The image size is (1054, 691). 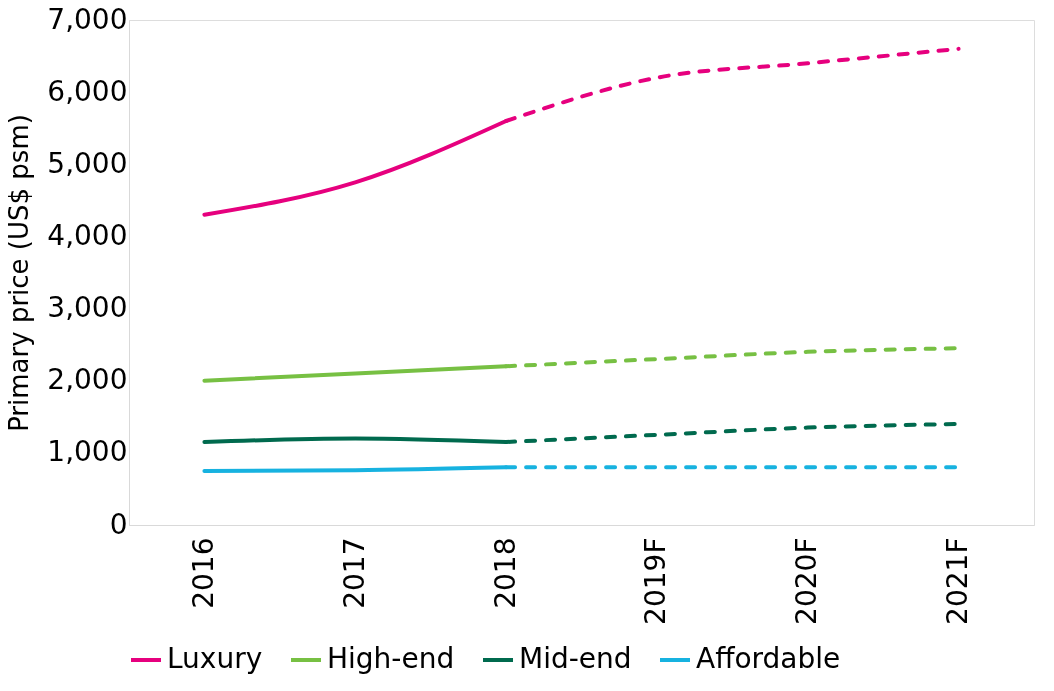 What do you see at coordinates (87, 91) in the screenshot?
I see `y-tick-label: 6,000` at bounding box center [87, 91].